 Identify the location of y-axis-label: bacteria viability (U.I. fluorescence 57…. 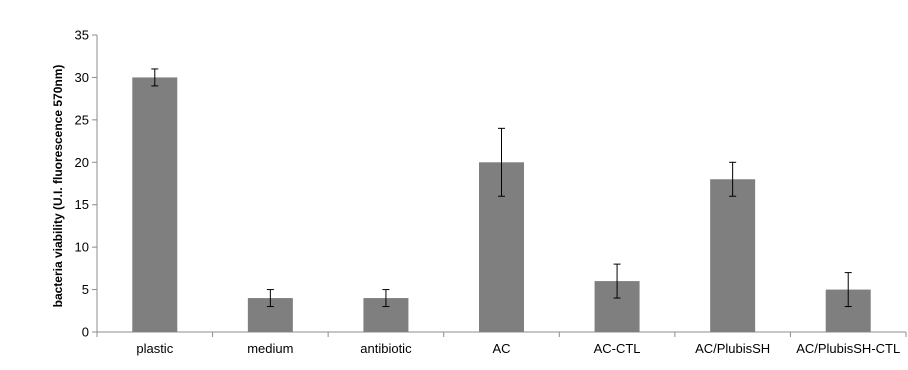
(58, 186).